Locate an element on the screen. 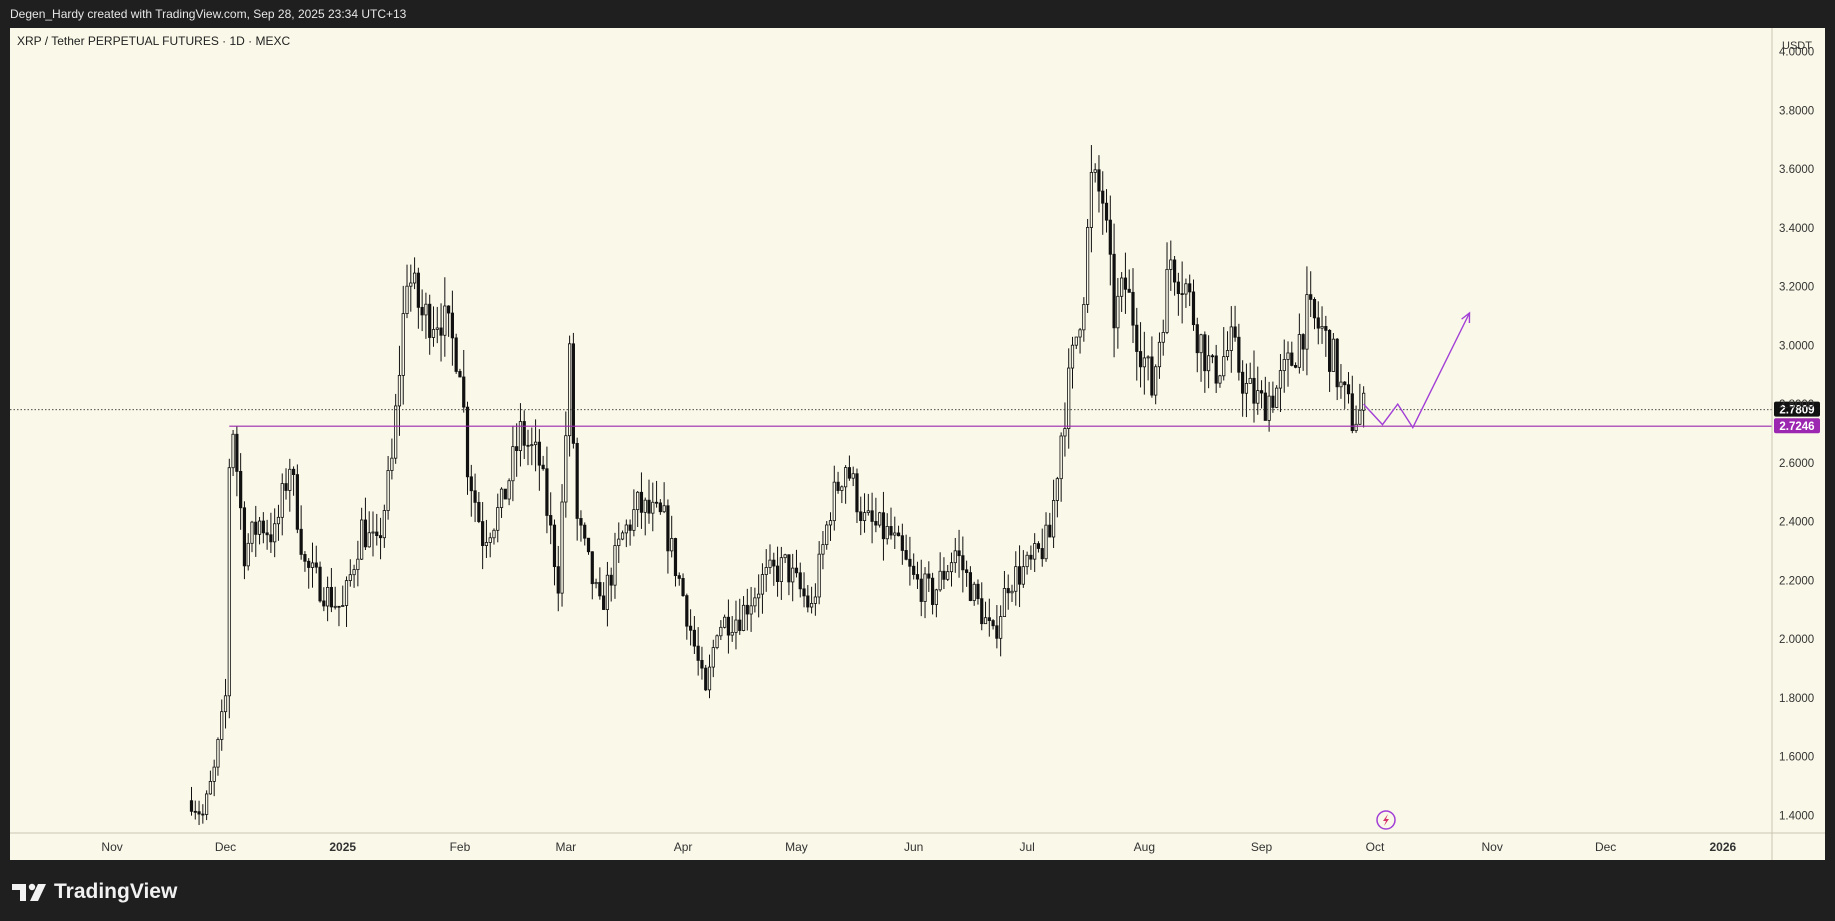  y-tick-label: 1.6000 is located at coordinates (1796, 758).